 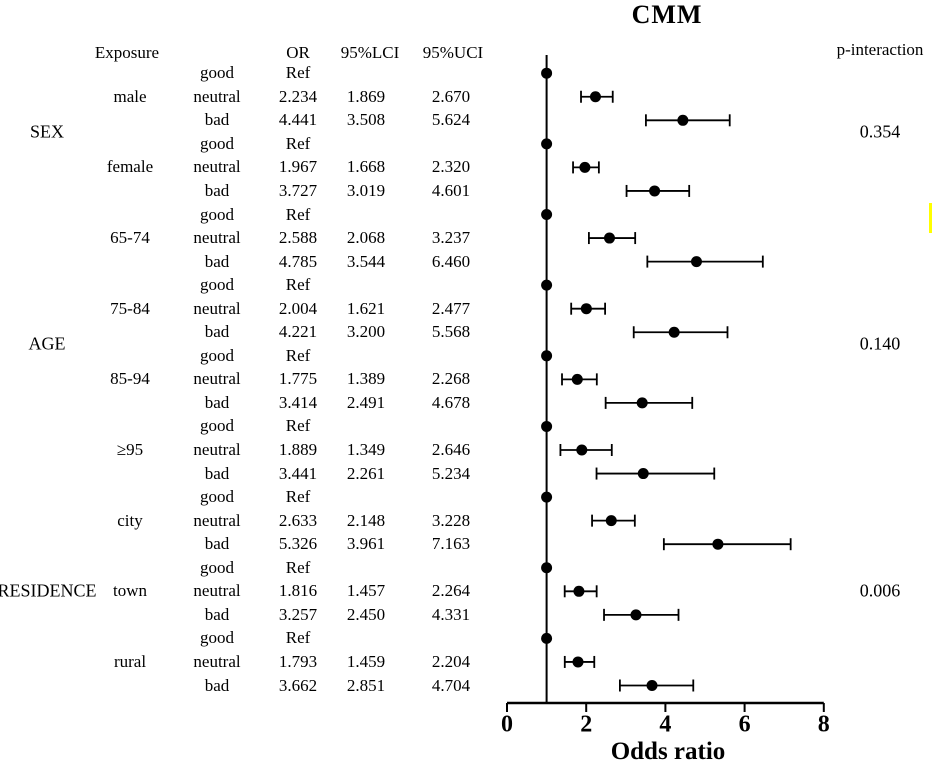 I want to click on subgroup-label: 75-84, so click(x=130, y=308).